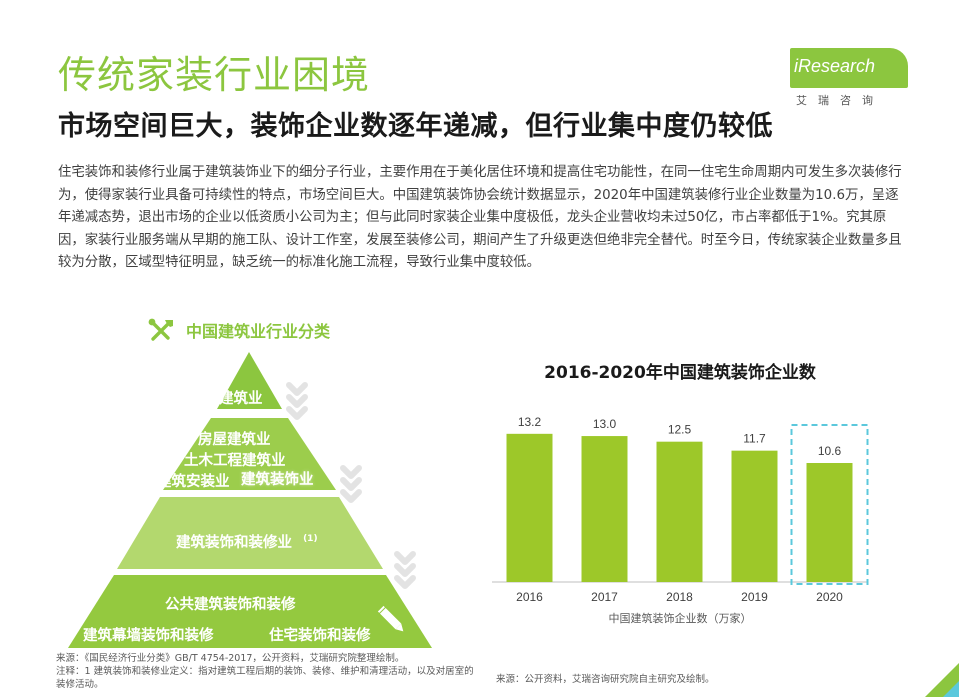 This screenshot has height=697, width=959. What do you see at coordinates (214, 75) in the screenshot?
I see `page-title: 传统家装行业困境` at bounding box center [214, 75].